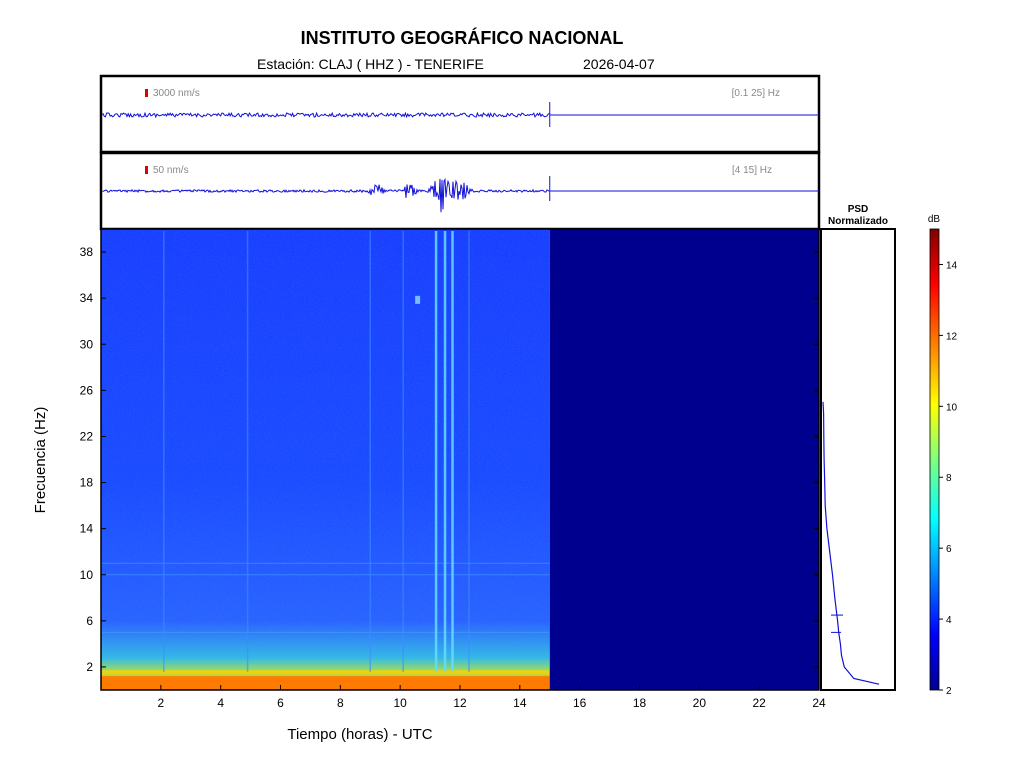  I want to click on x-tick-label: 14, so click(520, 703).